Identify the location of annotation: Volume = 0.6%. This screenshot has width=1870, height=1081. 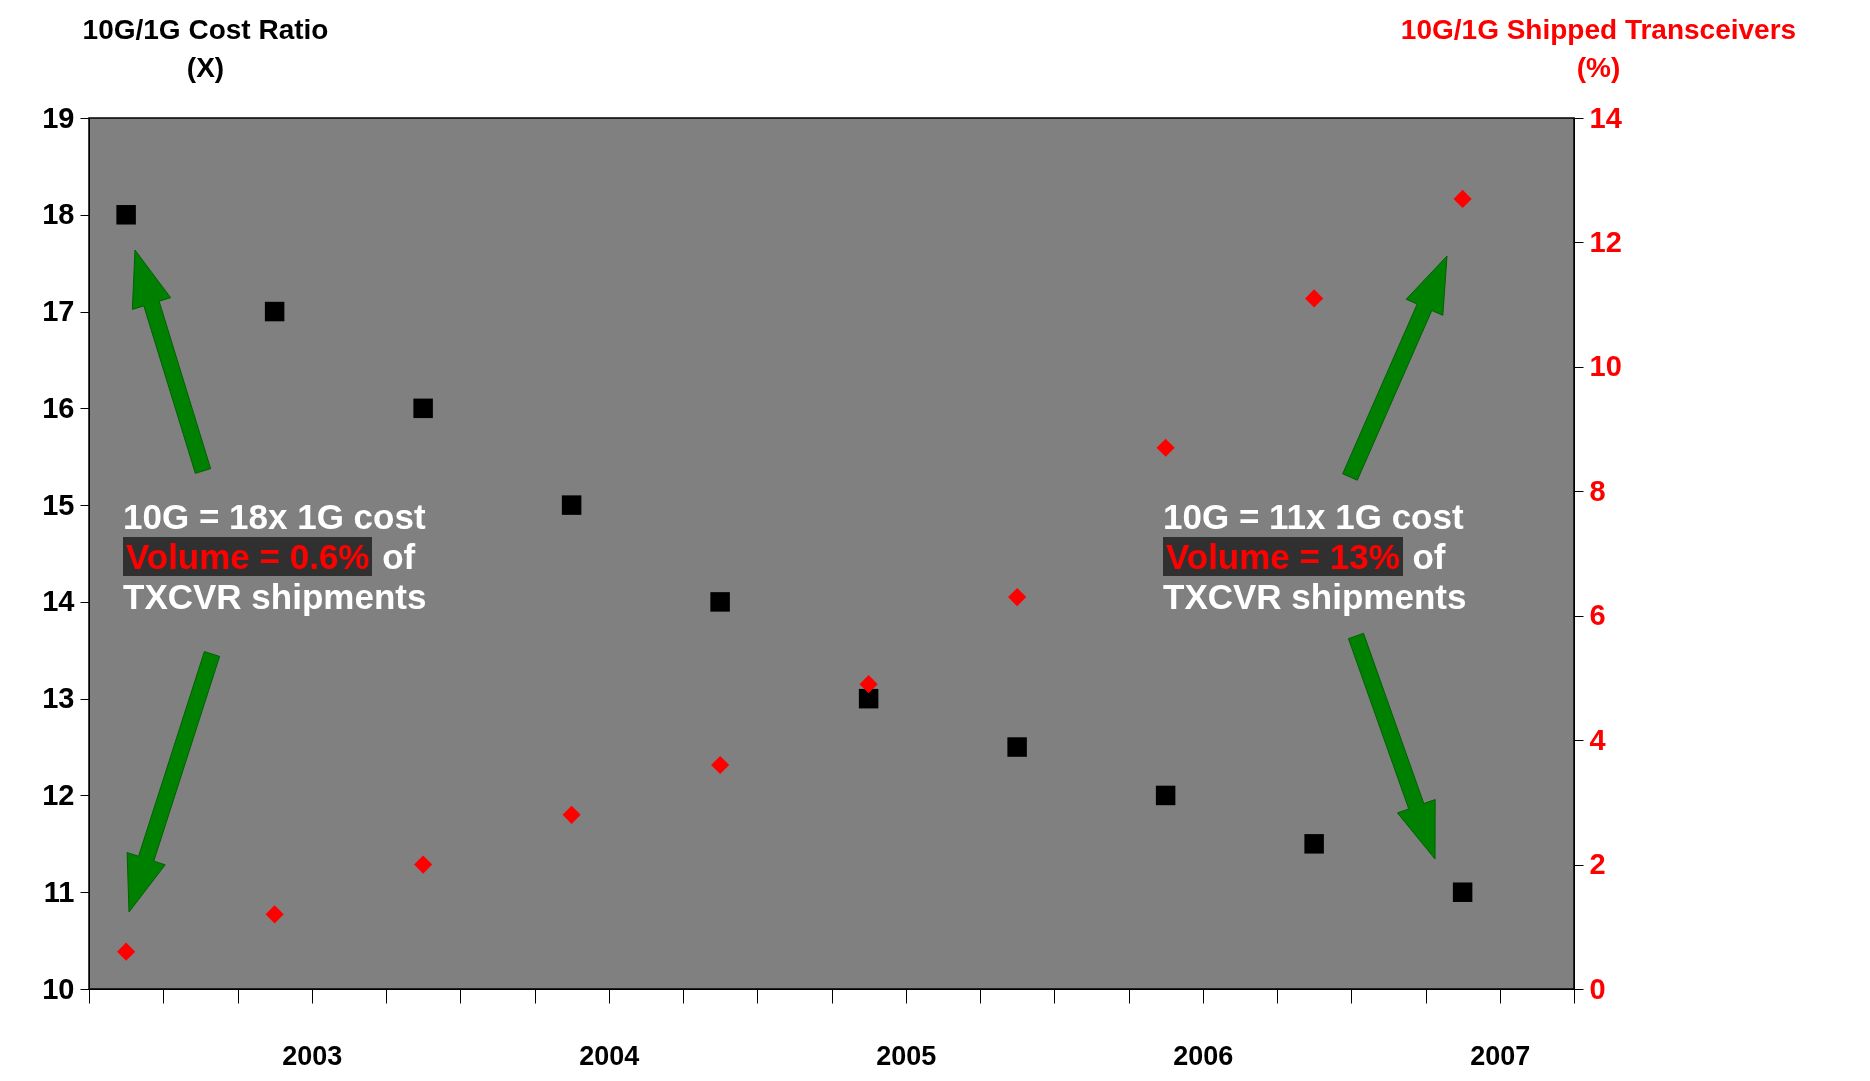
(248, 556).